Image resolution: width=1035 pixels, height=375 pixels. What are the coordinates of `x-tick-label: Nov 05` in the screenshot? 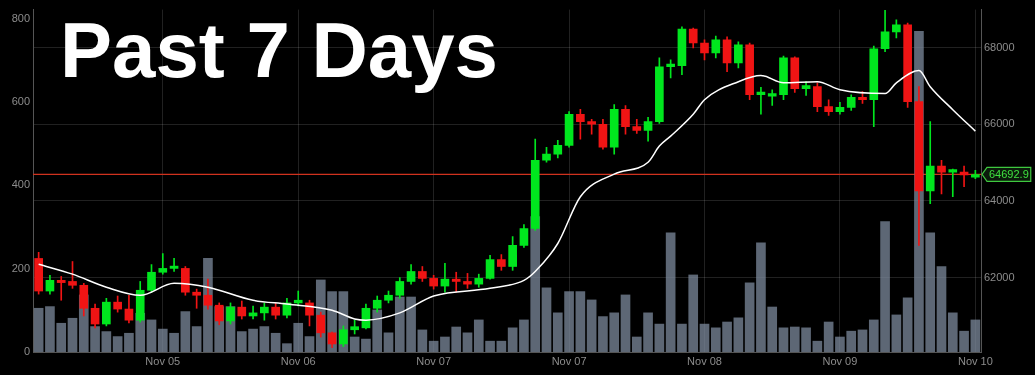 It's located at (163, 360).